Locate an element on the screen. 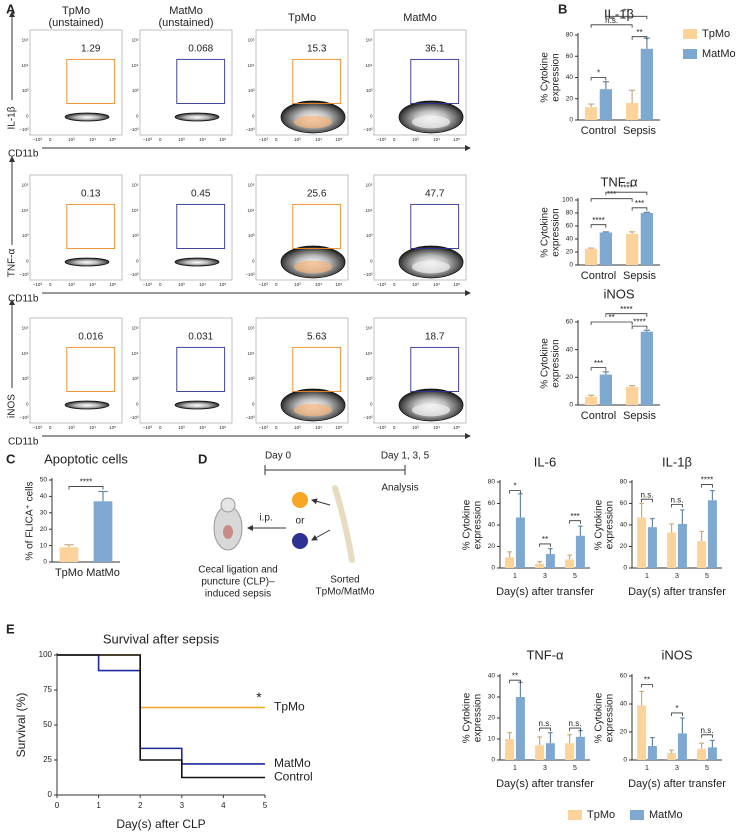  schematic-model: puncture (CLP)– is located at coordinates (238, 582).